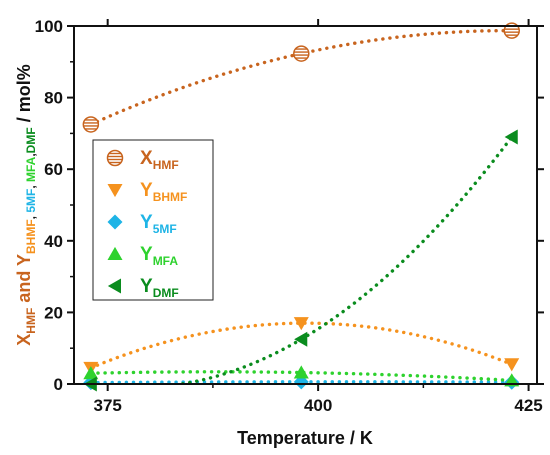  What do you see at coordinates (107, 405) in the screenshot?
I see `x-tick-label: 375` at bounding box center [107, 405].